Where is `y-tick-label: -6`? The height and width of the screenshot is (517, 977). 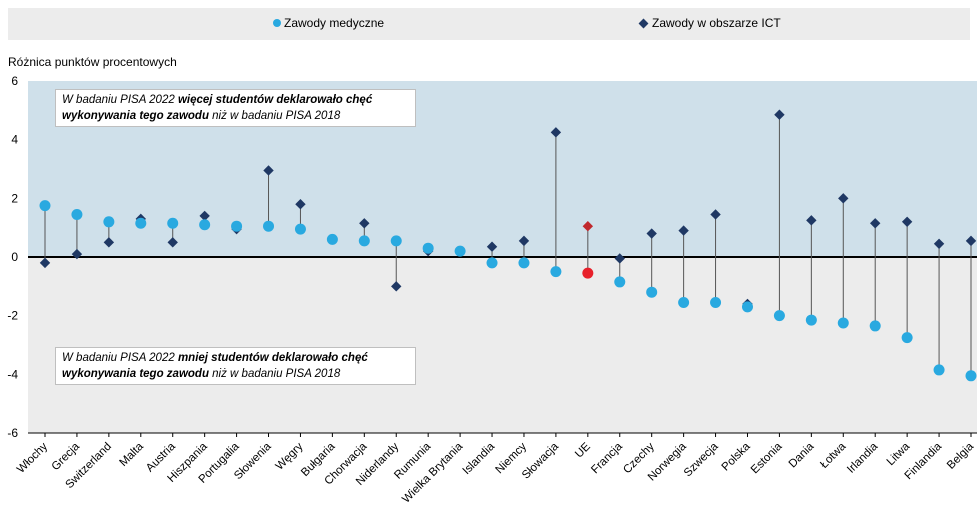
y-tick-label: -6 is located at coordinates (12, 433).